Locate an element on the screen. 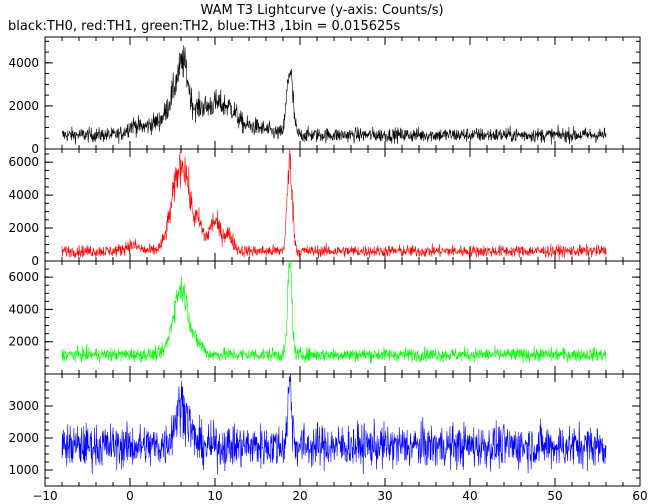  x-tick-label: 30 is located at coordinates (384, 496).